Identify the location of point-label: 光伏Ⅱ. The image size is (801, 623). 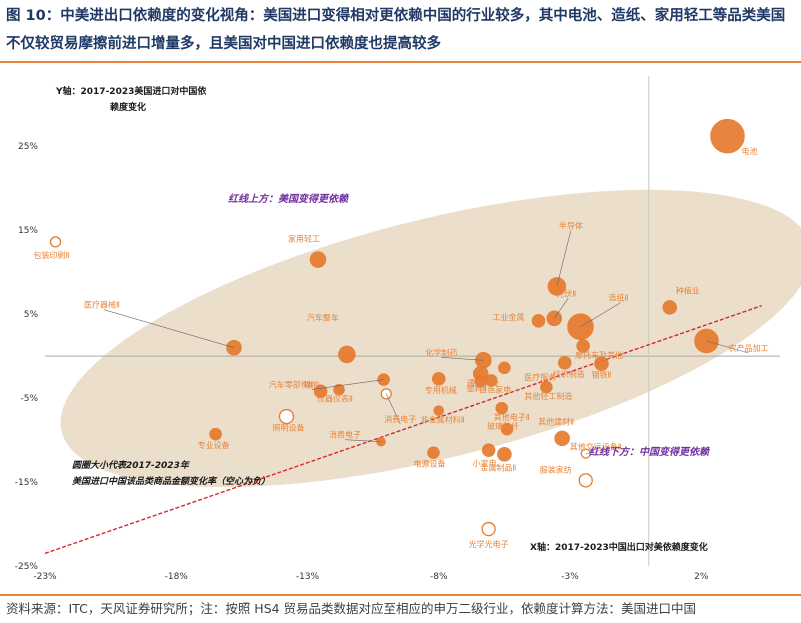
(566, 293).